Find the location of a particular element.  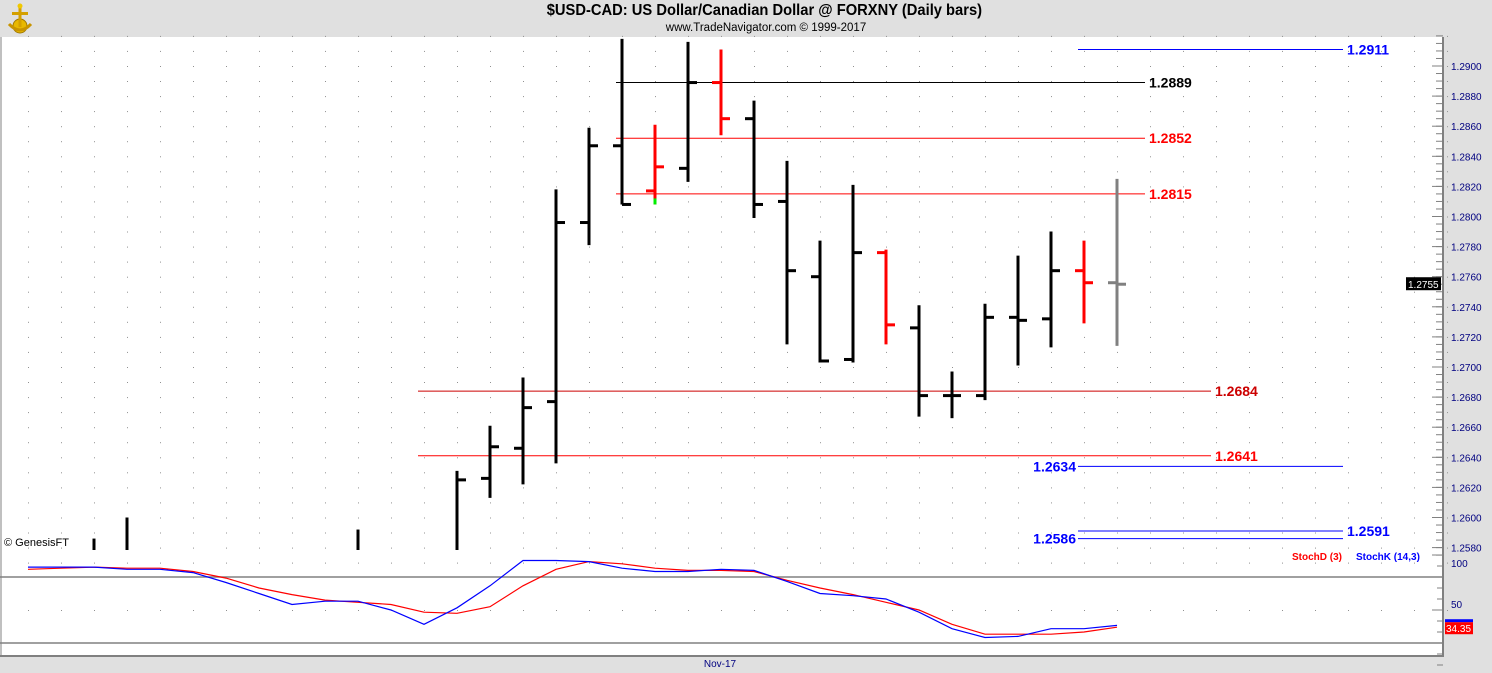

y-tick-label: 1.2700 is located at coordinates (1466, 368).